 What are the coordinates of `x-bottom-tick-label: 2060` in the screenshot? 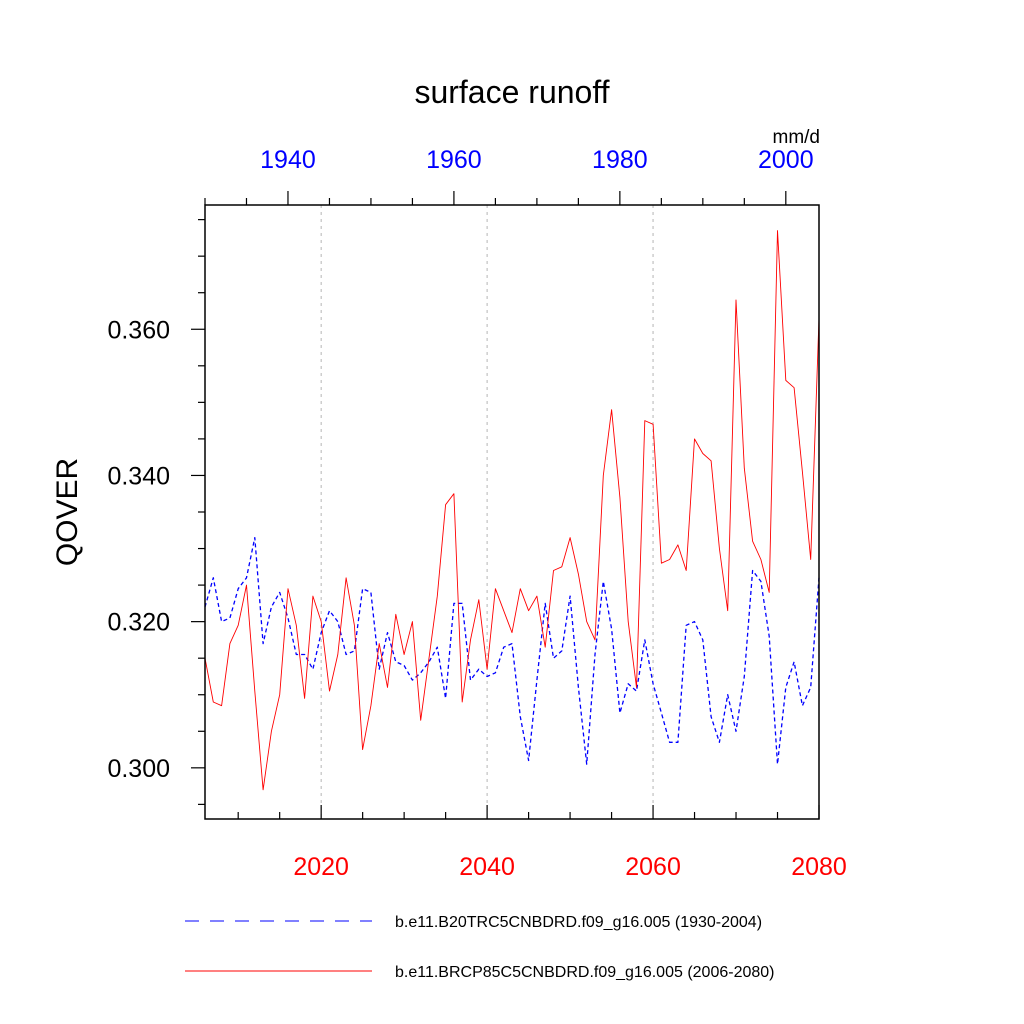 It's located at (653, 867).